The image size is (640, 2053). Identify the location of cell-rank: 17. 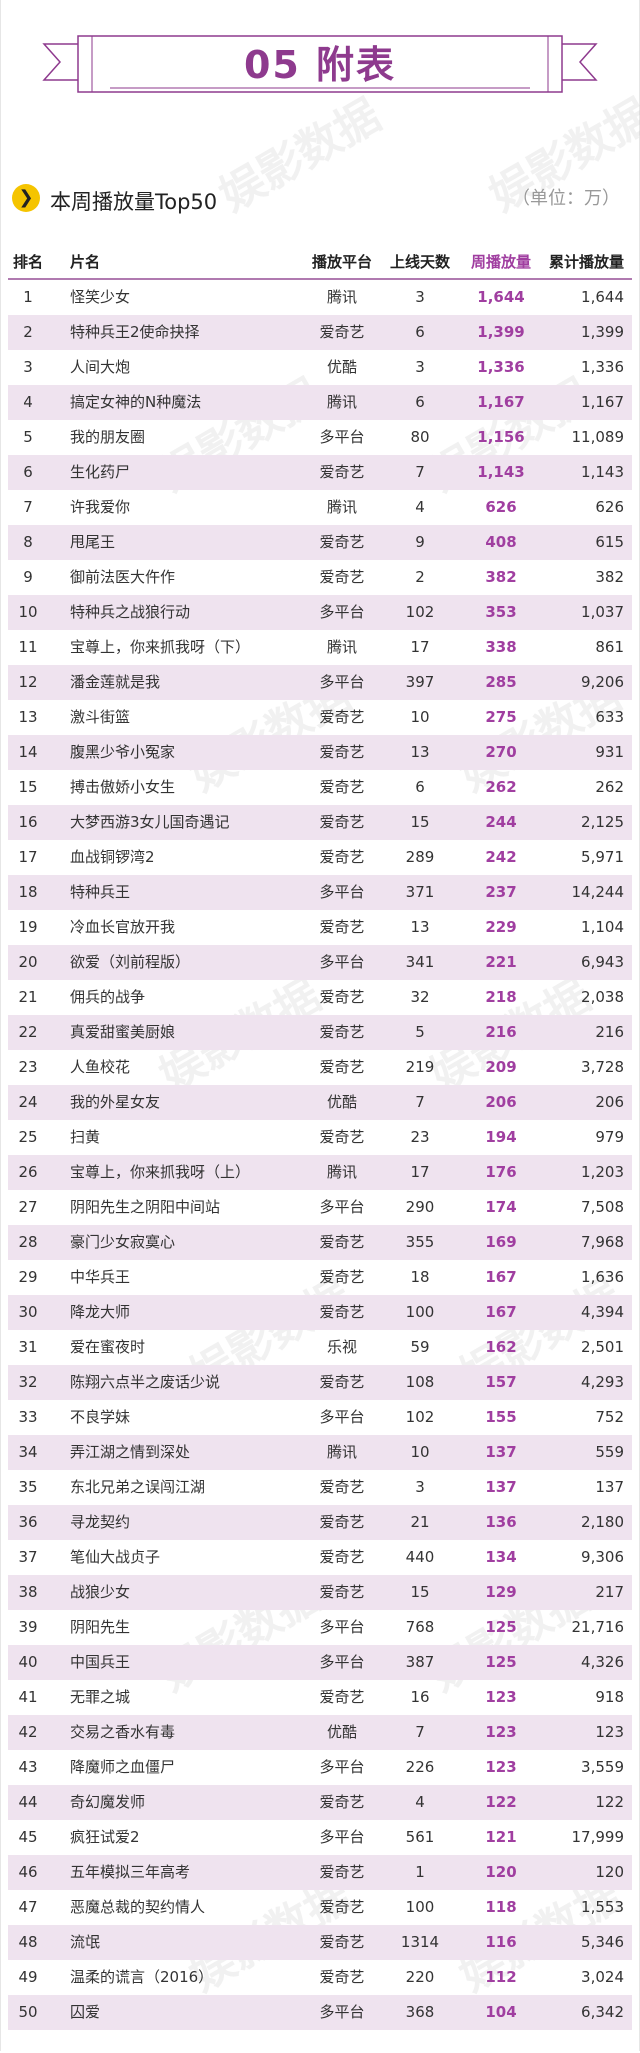
(28, 857).